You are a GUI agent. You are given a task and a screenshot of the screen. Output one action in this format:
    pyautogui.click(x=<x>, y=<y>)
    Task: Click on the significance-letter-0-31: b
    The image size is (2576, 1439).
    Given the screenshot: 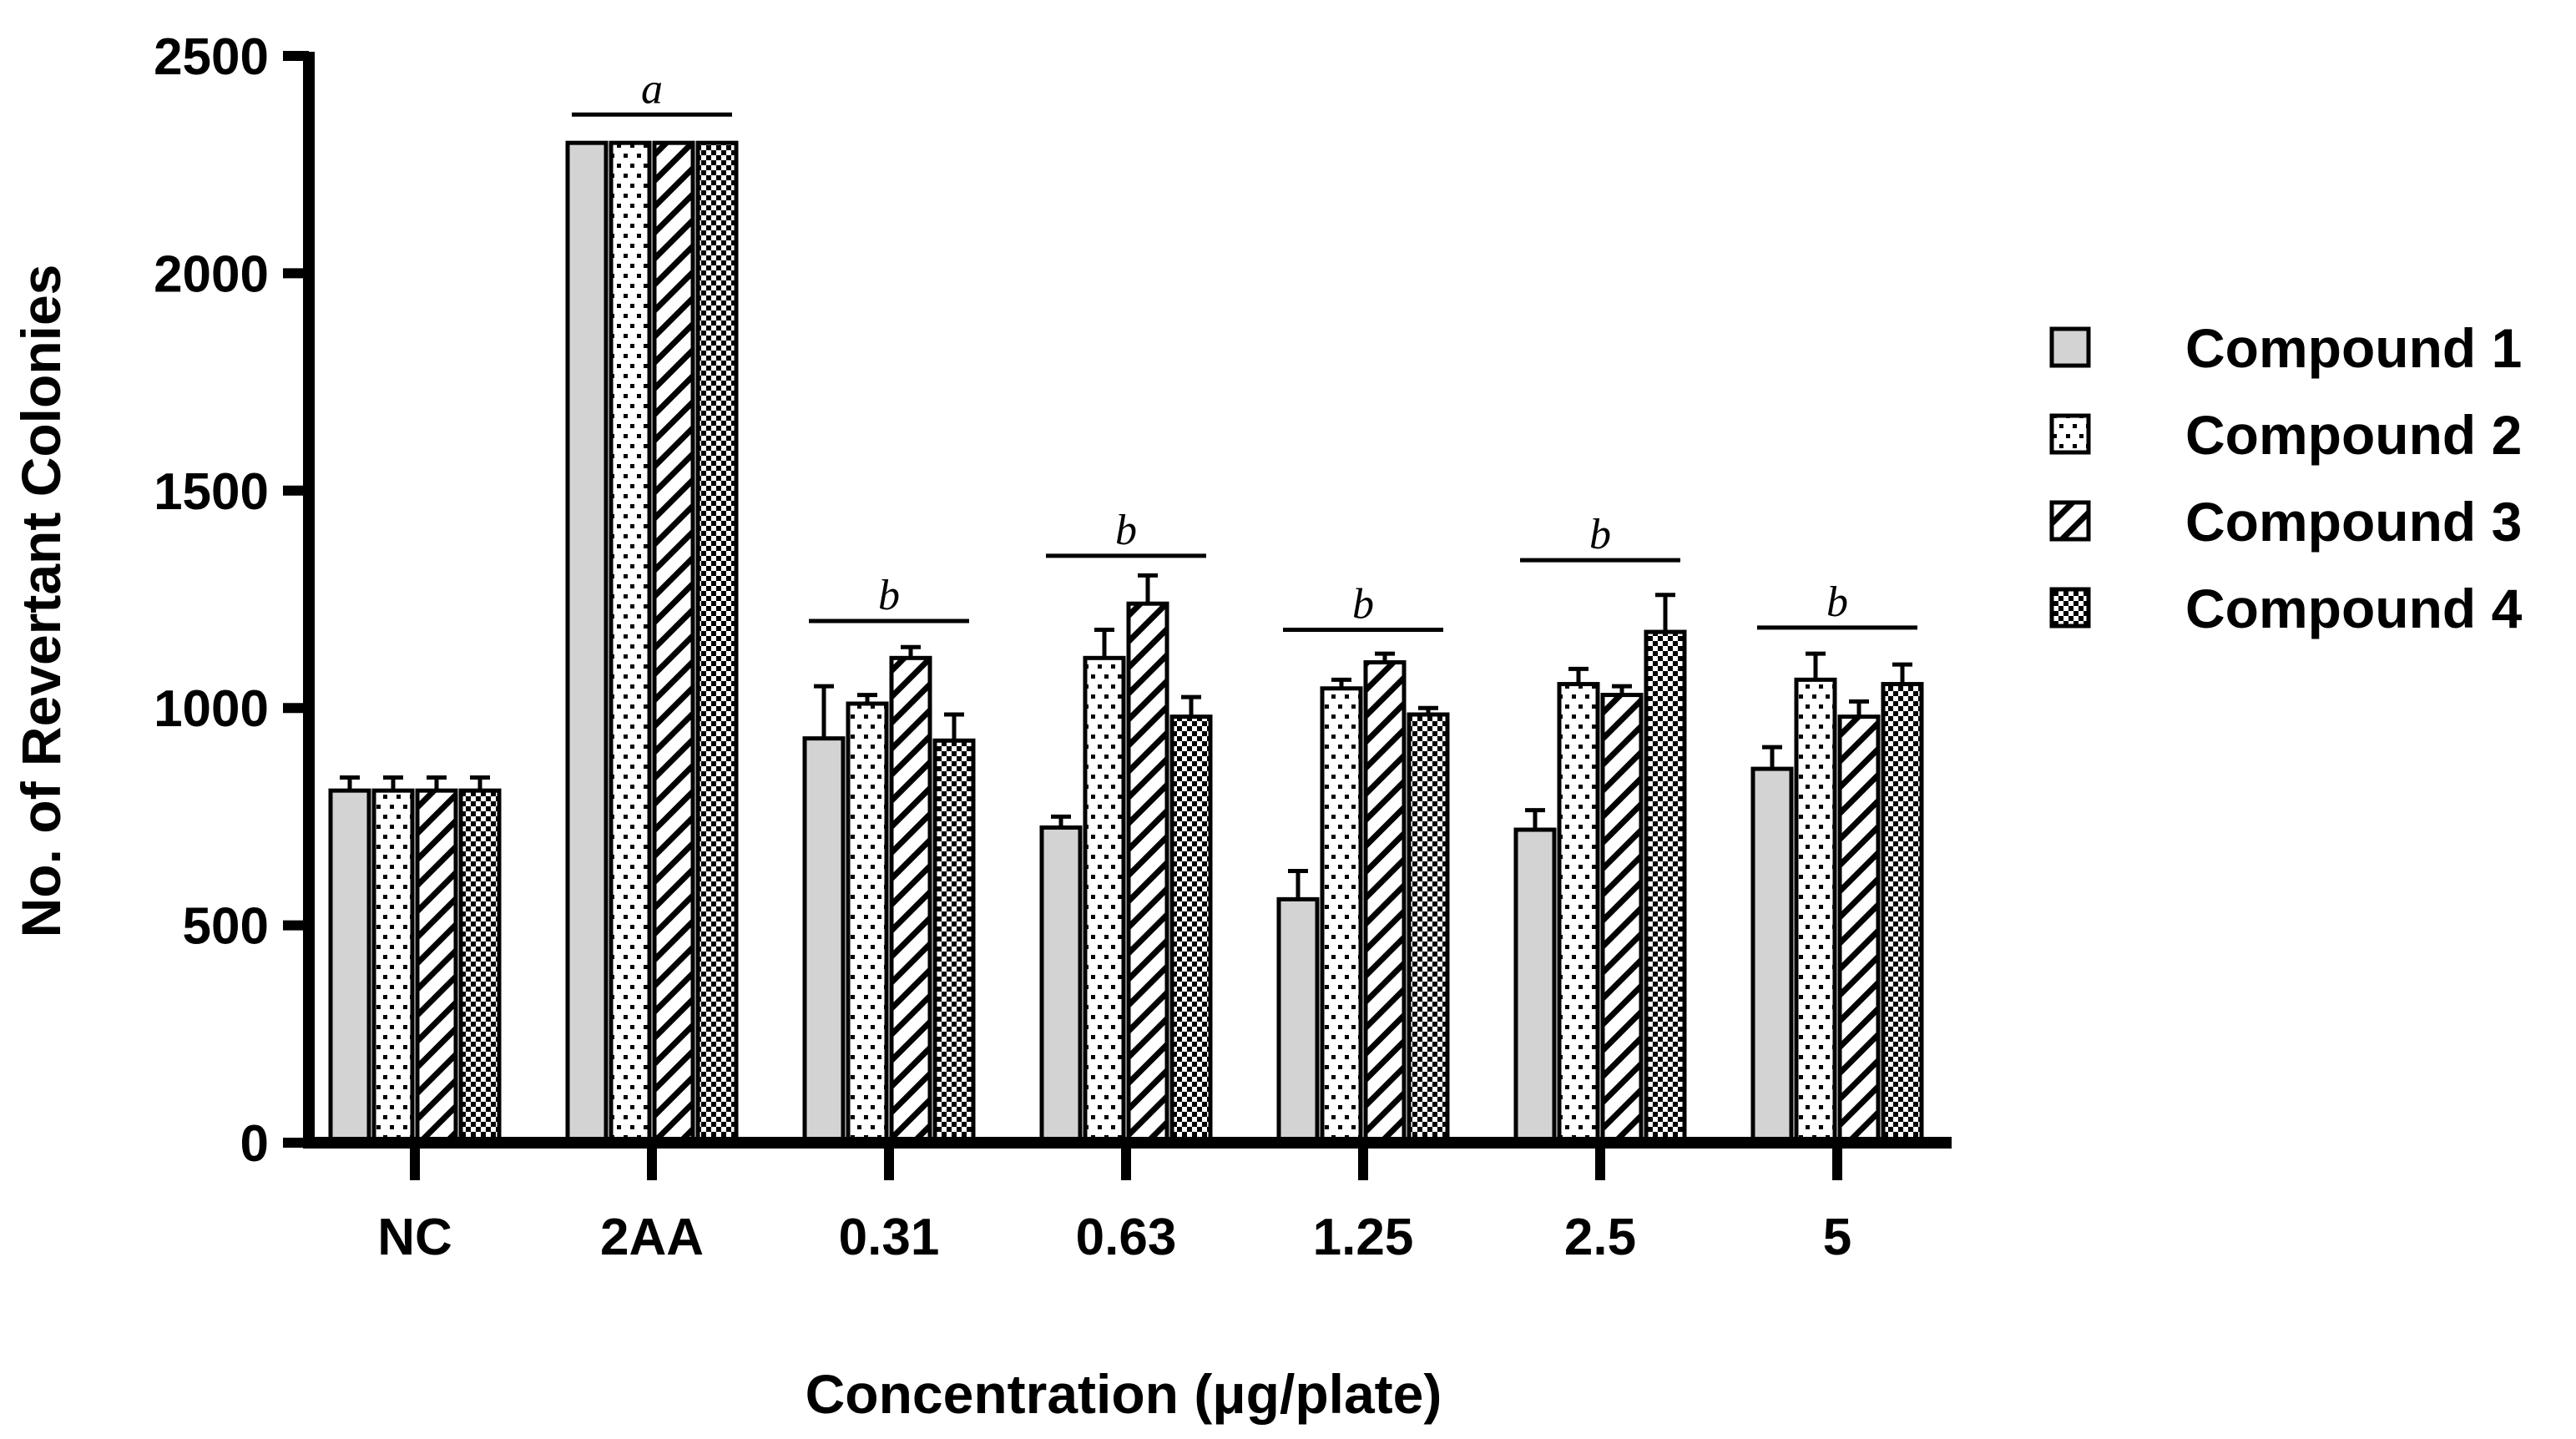 What is the action you would take?
    pyautogui.click(x=889, y=595)
    